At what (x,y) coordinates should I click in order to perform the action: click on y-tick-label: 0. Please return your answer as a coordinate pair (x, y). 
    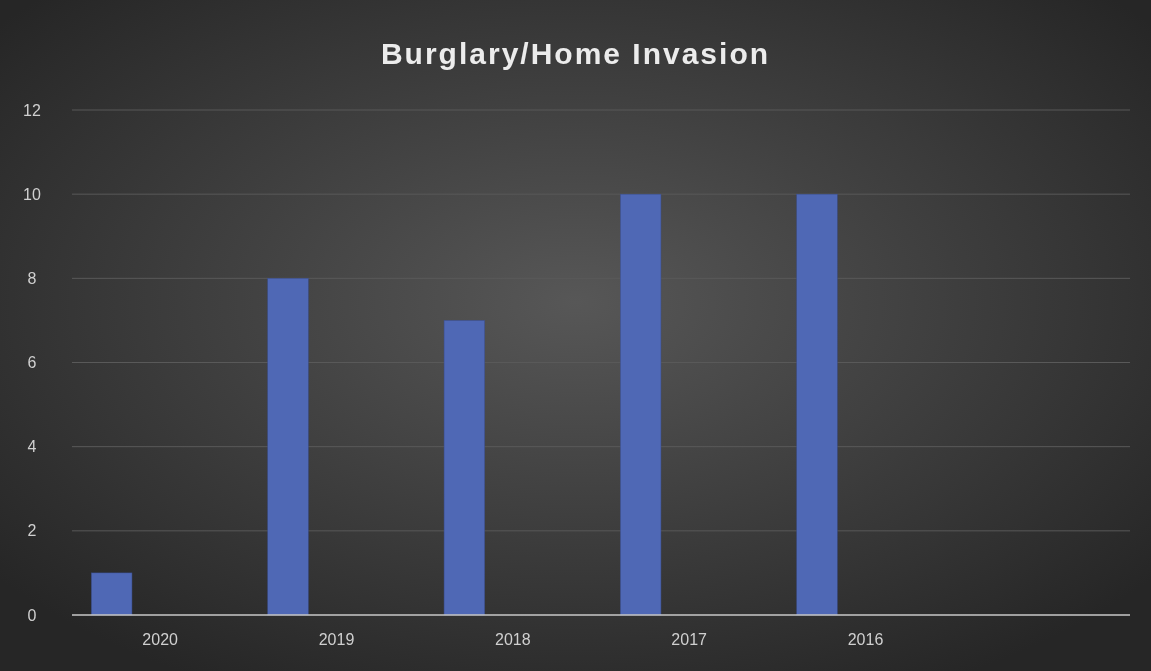
    Looking at the image, I should click on (32, 615).